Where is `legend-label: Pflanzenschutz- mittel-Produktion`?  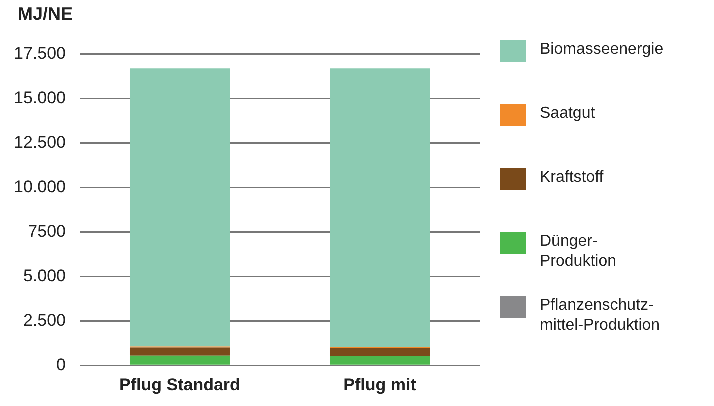 legend-label: Pflanzenschutz- mittel-Produktion is located at coordinates (600, 316).